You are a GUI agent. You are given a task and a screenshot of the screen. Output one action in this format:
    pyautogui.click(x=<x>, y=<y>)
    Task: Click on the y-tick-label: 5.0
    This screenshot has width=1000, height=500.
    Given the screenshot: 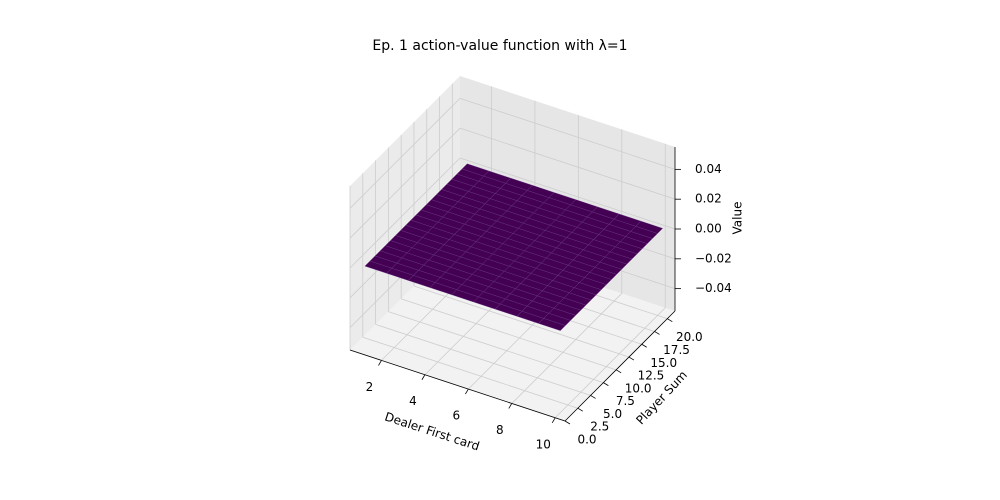 What is the action you would take?
    pyautogui.click(x=612, y=414)
    